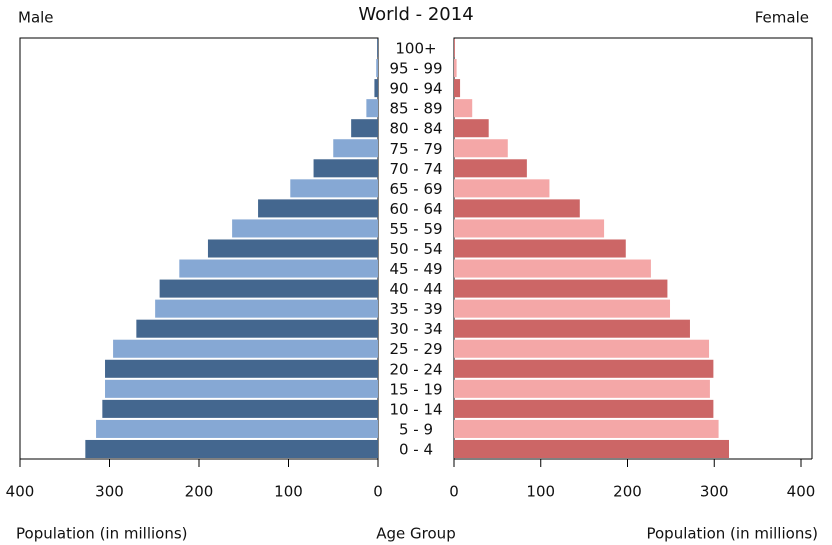 This screenshot has width=832, height=545. Describe the element at coordinates (782, 18) in the screenshot. I see `right-panel-label: Female` at that location.